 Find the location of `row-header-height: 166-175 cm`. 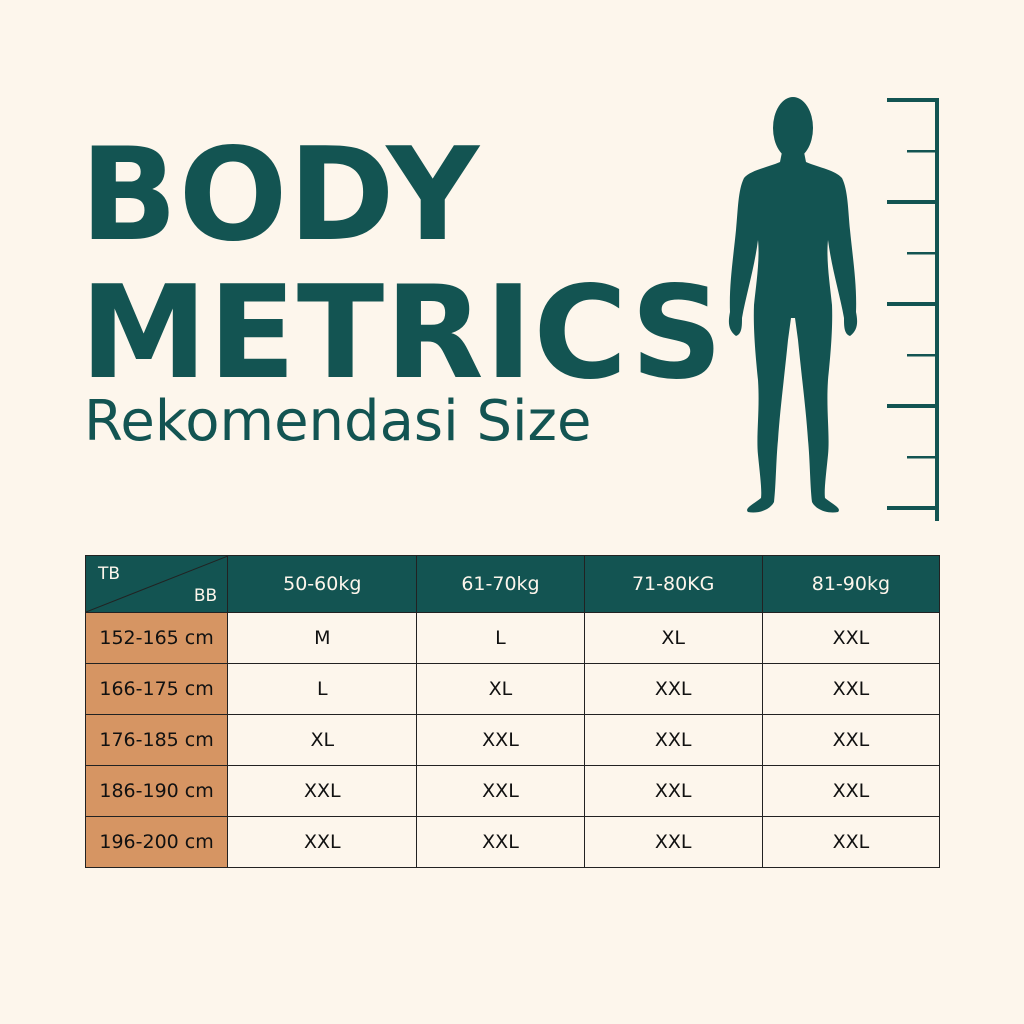

row-header-height: 166-175 cm is located at coordinates (156, 689).